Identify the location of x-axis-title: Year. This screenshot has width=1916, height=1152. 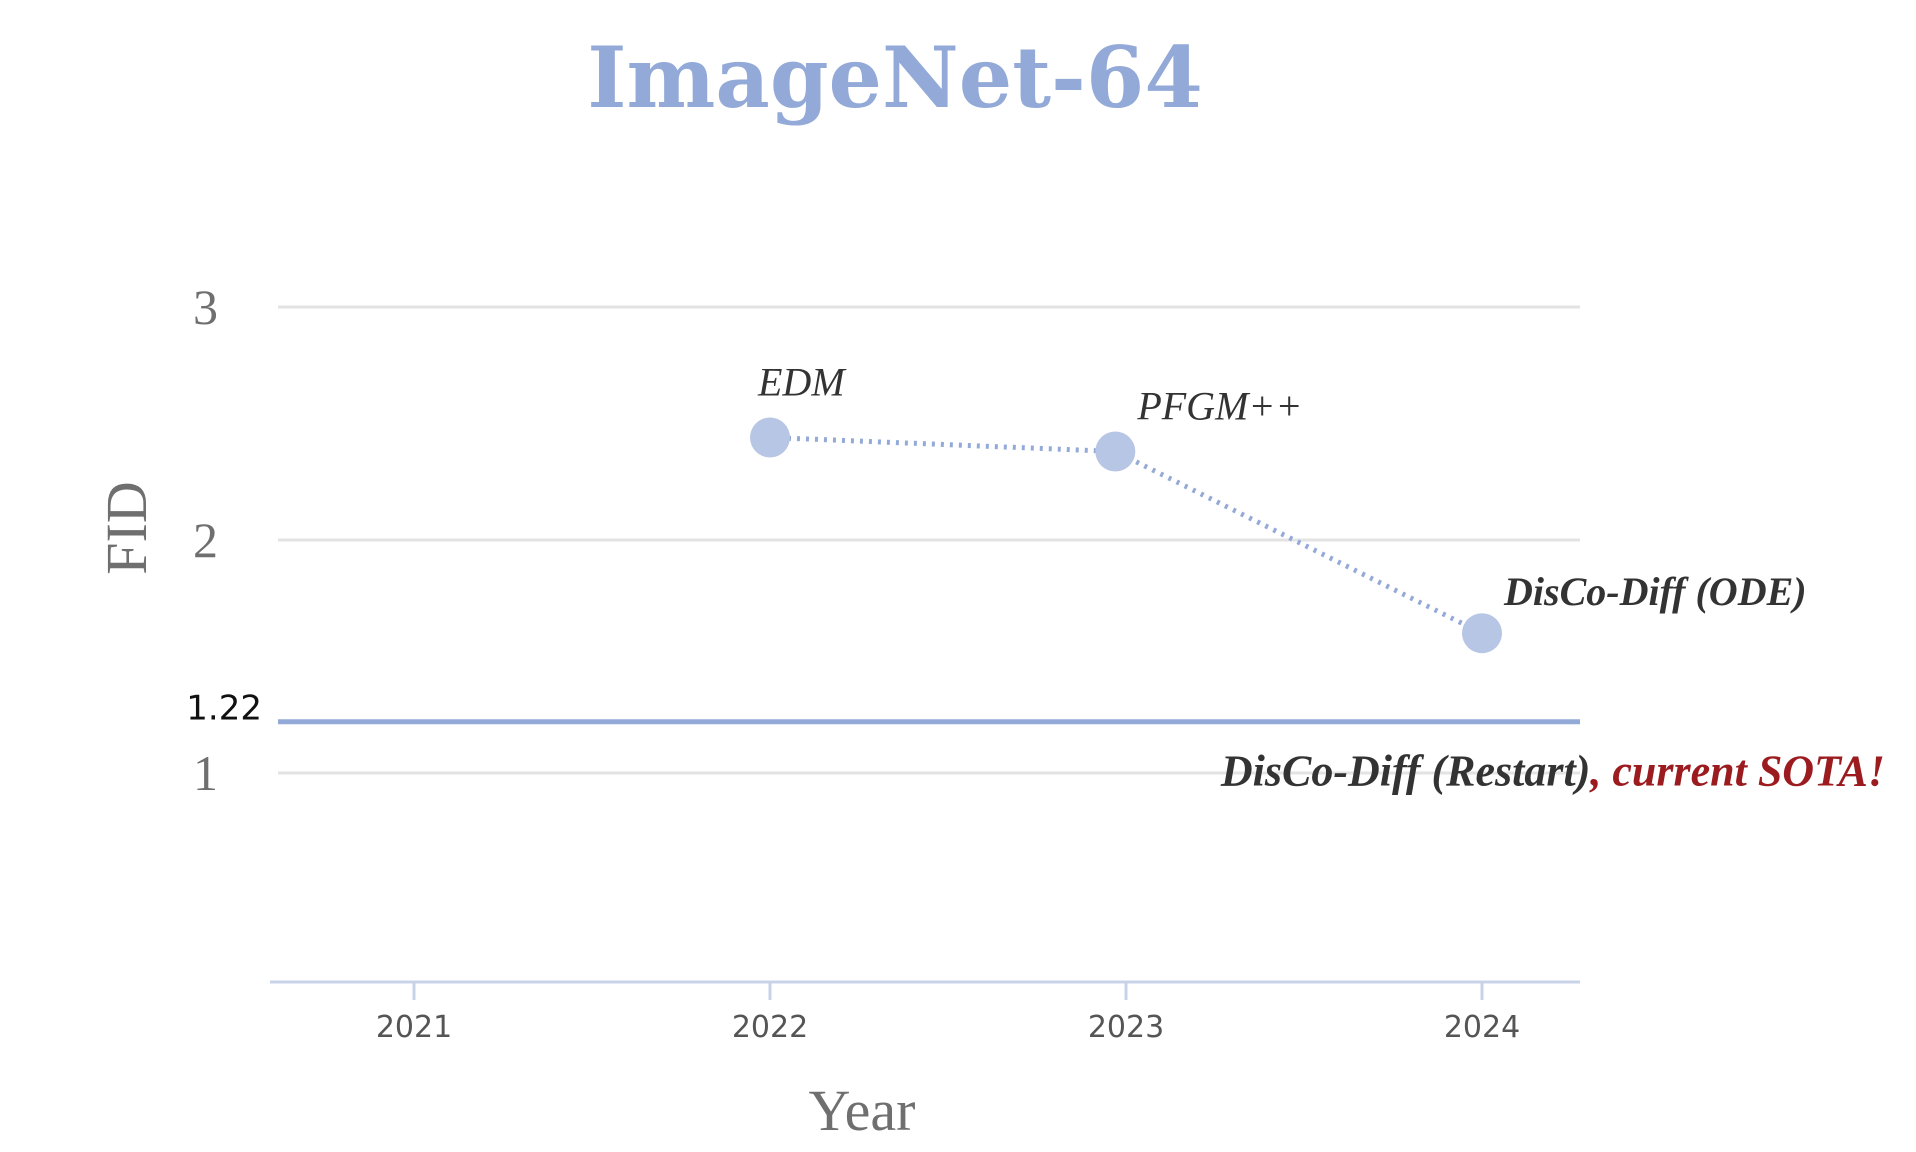
(862, 1110).